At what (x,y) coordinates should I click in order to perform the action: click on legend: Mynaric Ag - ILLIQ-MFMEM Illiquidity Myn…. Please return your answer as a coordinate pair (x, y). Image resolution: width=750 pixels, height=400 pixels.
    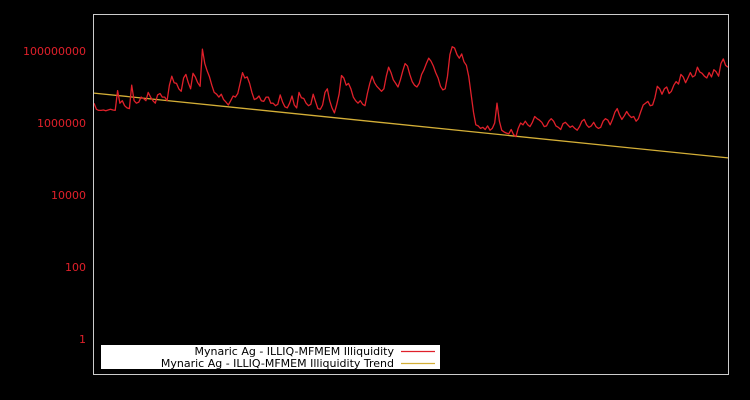
    Looking at the image, I should click on (270, 357).